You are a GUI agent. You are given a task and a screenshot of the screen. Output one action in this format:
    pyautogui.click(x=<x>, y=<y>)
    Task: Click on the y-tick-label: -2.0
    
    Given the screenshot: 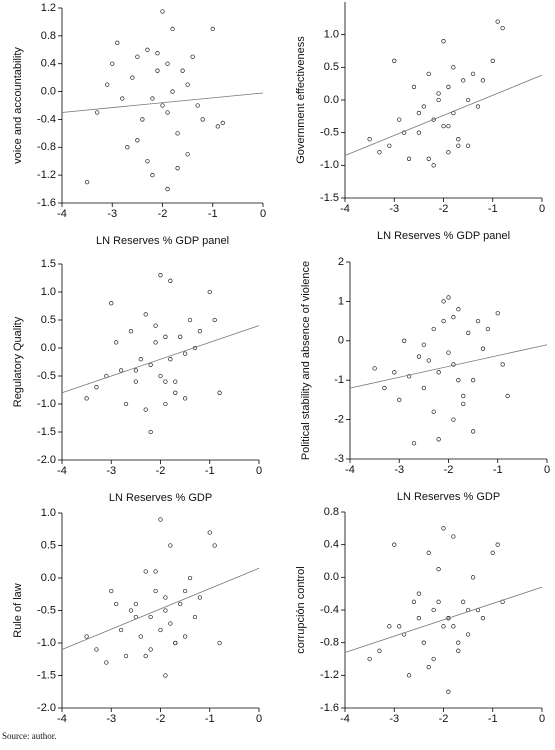 What is the action you would take?
    pyautogui.click(x=46, y=708)
    